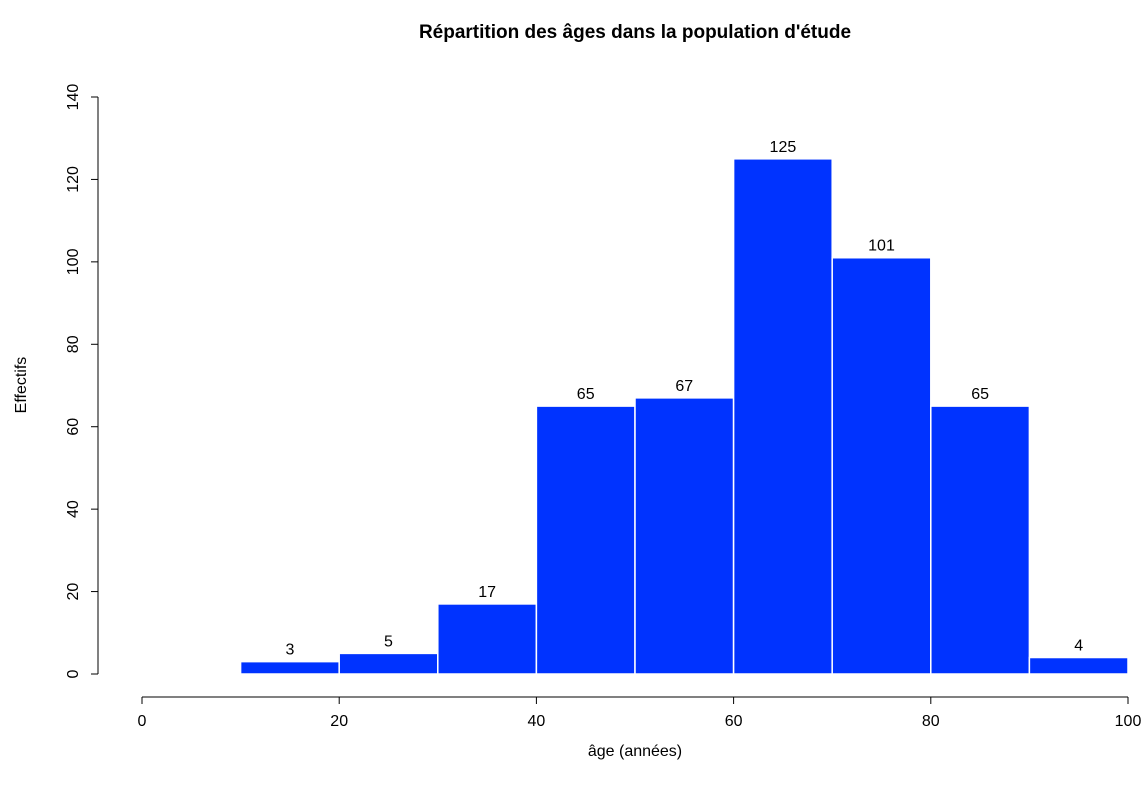 The image size is (1145, 789). What do you see at coordinates (635, 751) in the screenshot?
I see `x-axis-title: âge (années)` at bounding box center [635, 751].